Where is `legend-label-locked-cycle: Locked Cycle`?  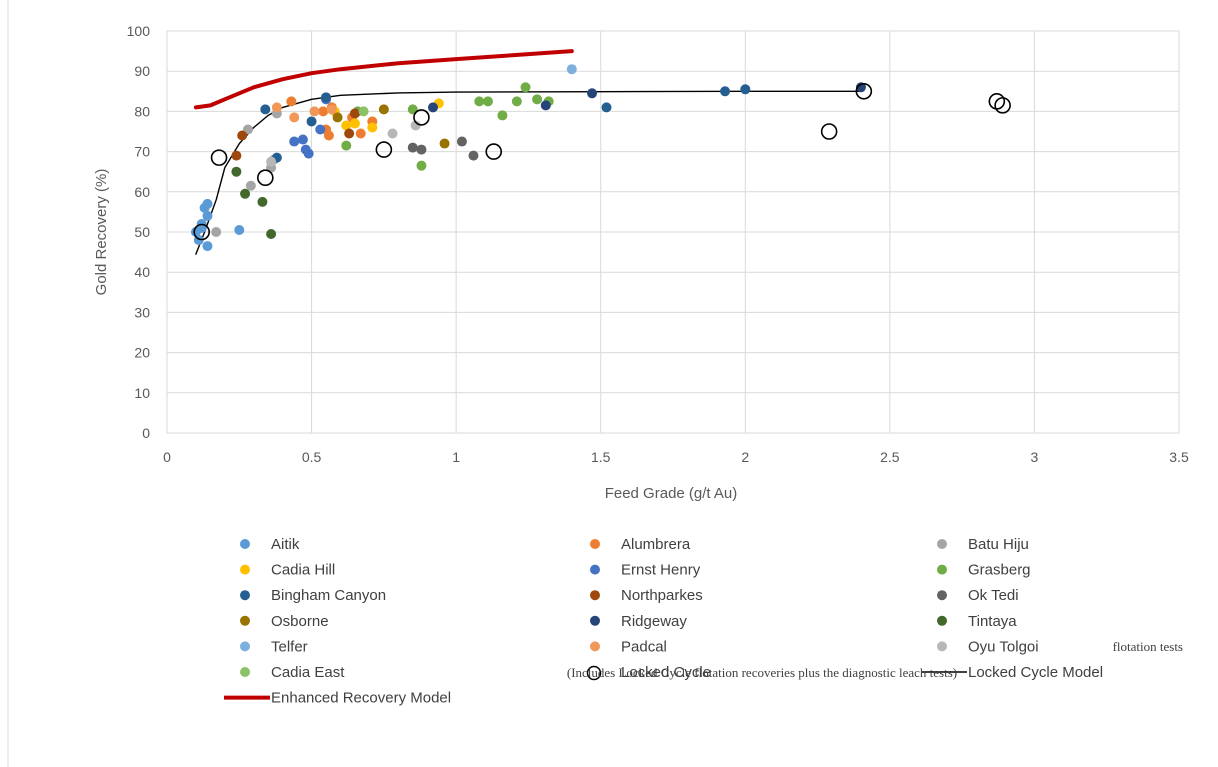
legend-label-locked-cycle: Locked Cycle is located at coordinates (666, 672).